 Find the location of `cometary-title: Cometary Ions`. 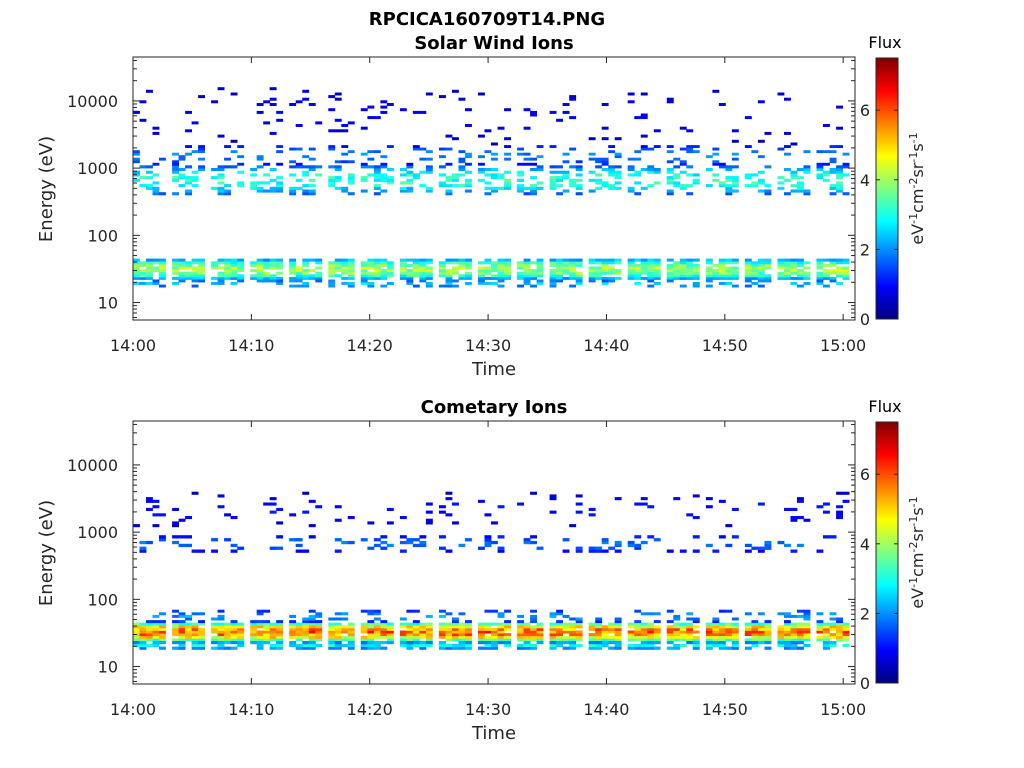

cometary-title: Cometary Ions is located at coordinates (494, 407).